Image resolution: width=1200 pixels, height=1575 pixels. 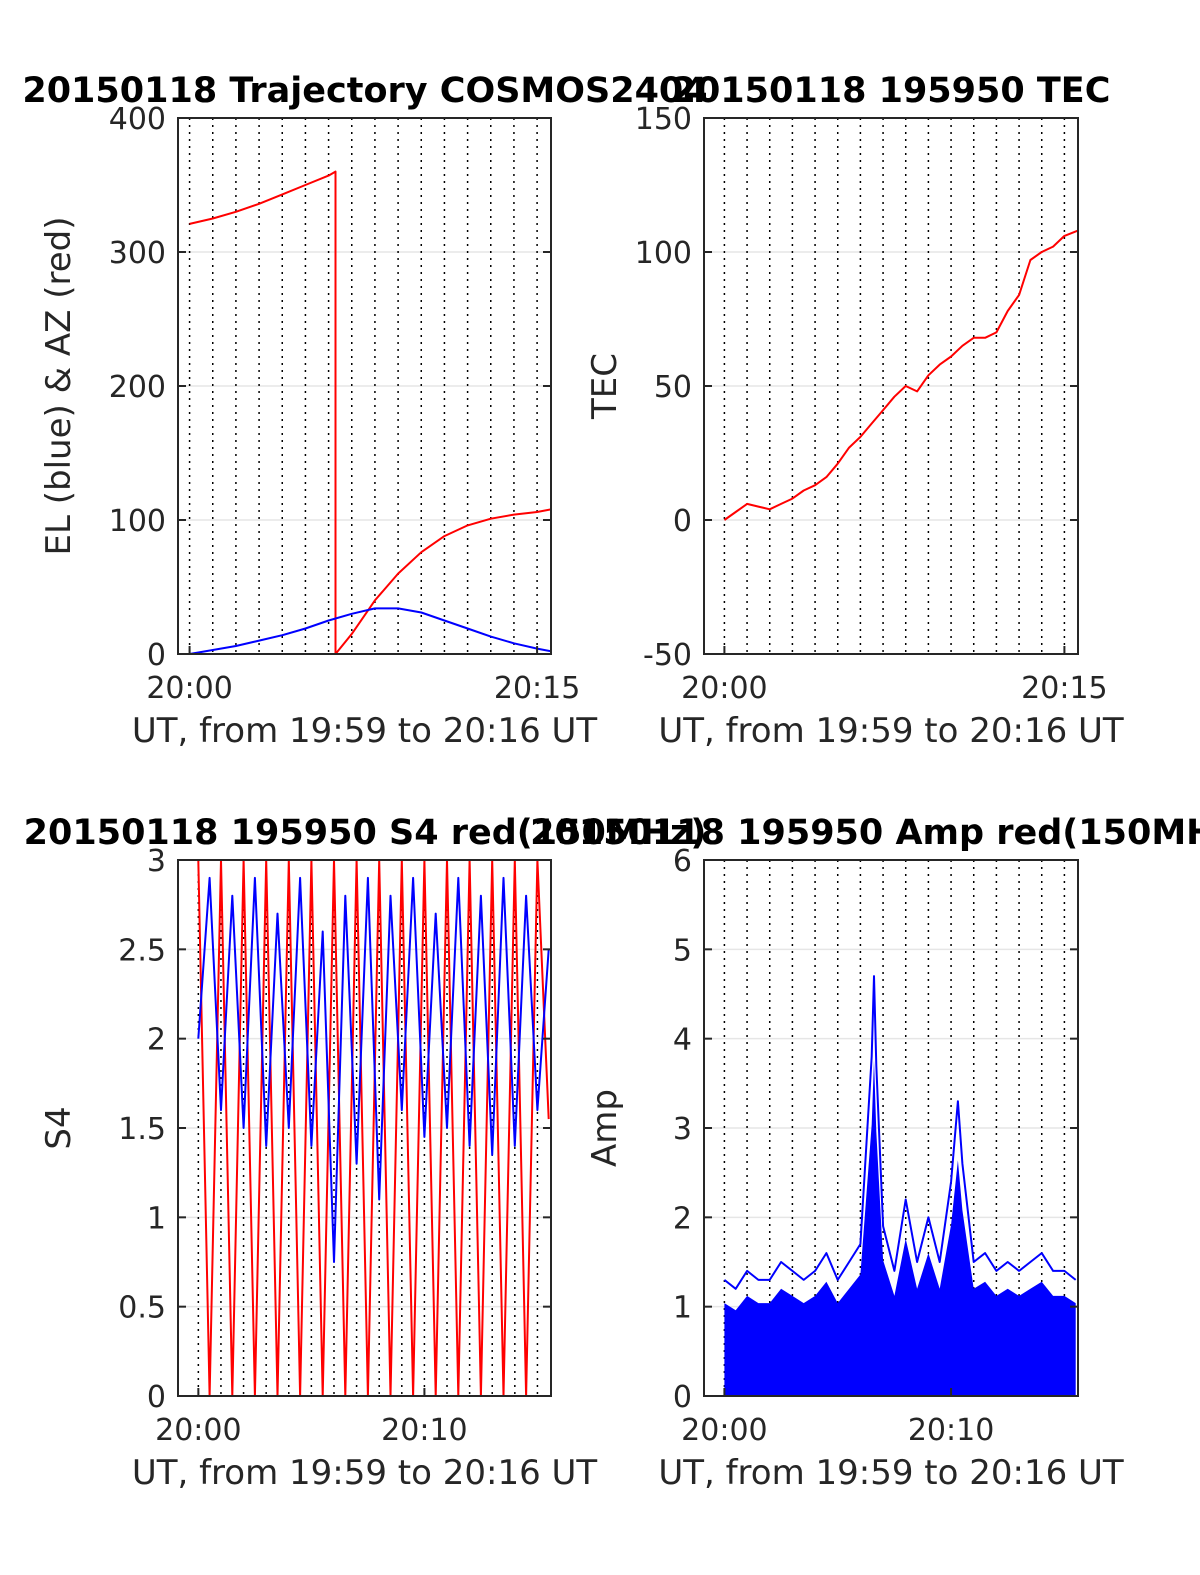 I want to click on y-tick-label: 300, so click(x=137, y=253).